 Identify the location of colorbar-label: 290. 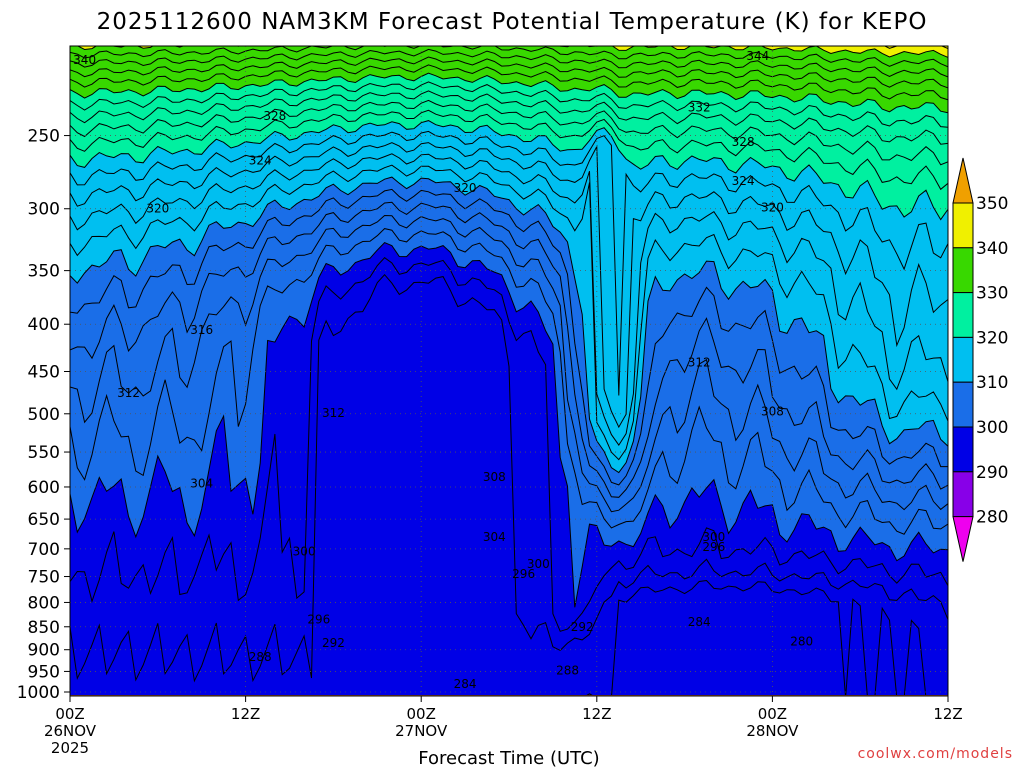
(992, 473).